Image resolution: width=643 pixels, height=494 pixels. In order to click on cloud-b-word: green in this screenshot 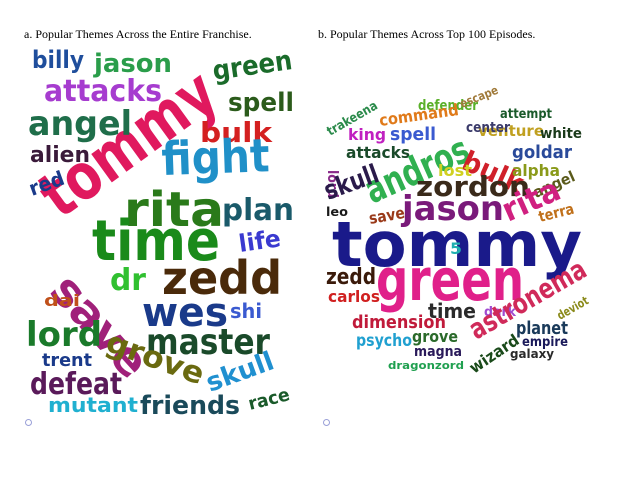, I will do `click(450, 280)`.